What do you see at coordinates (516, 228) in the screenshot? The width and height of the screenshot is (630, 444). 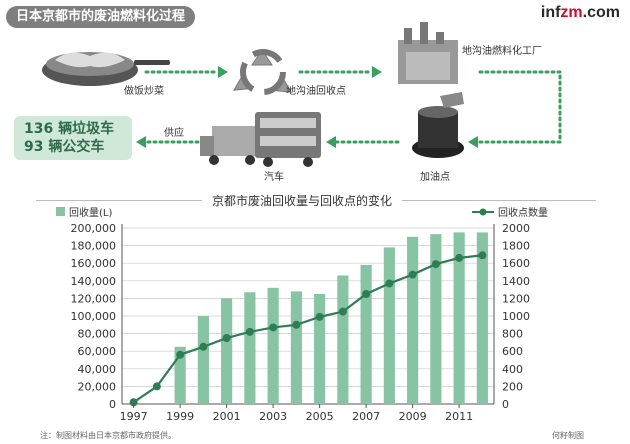 I see `y-right-tick-label: 2000` at bounding box center [516, 228].